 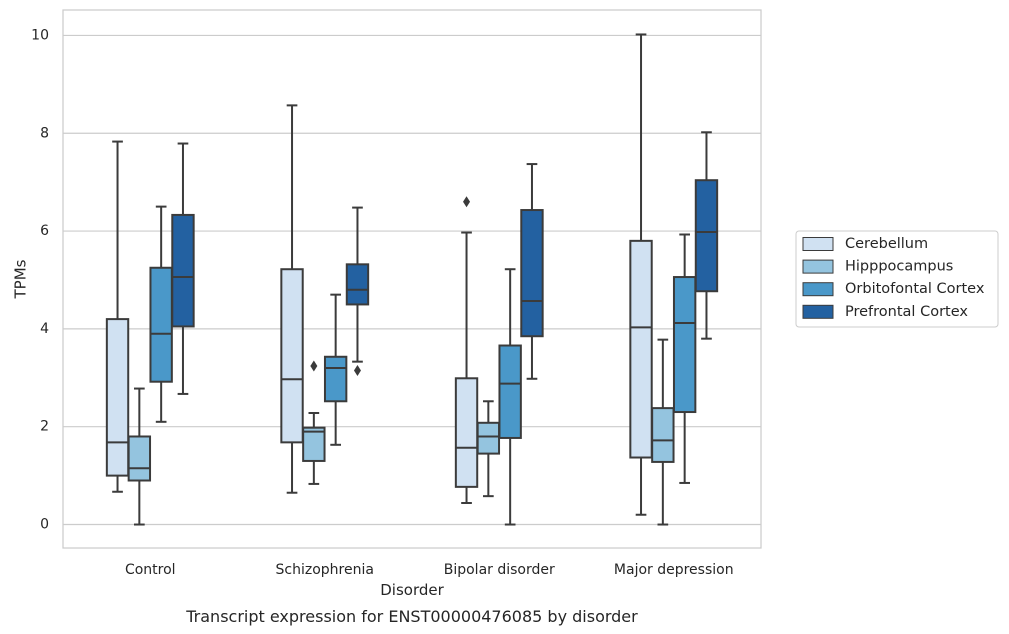 I want to click on y-tick-label: 0, so click(x=44, y=525).